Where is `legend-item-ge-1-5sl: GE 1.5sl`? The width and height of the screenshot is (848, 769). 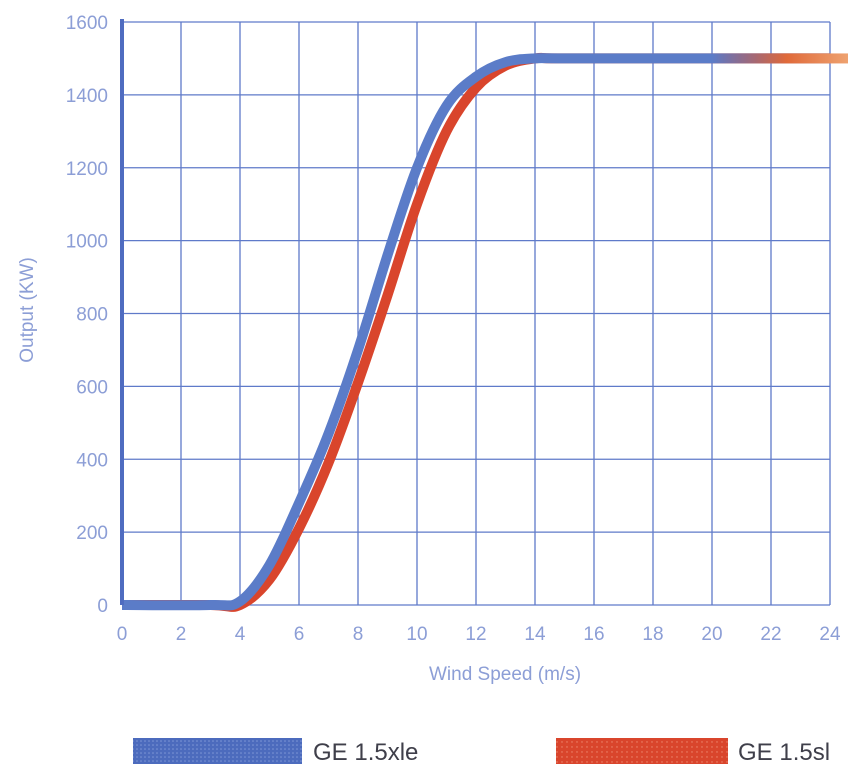 legend-item-ge-1-5sl: GE 1.5sl is located at coordinates (693, 752).